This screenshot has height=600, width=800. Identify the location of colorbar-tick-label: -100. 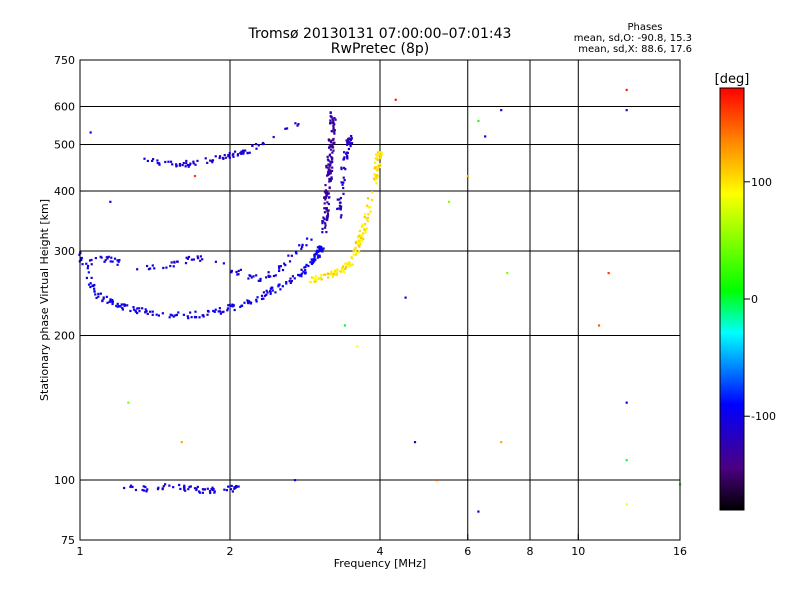
(763, 416).